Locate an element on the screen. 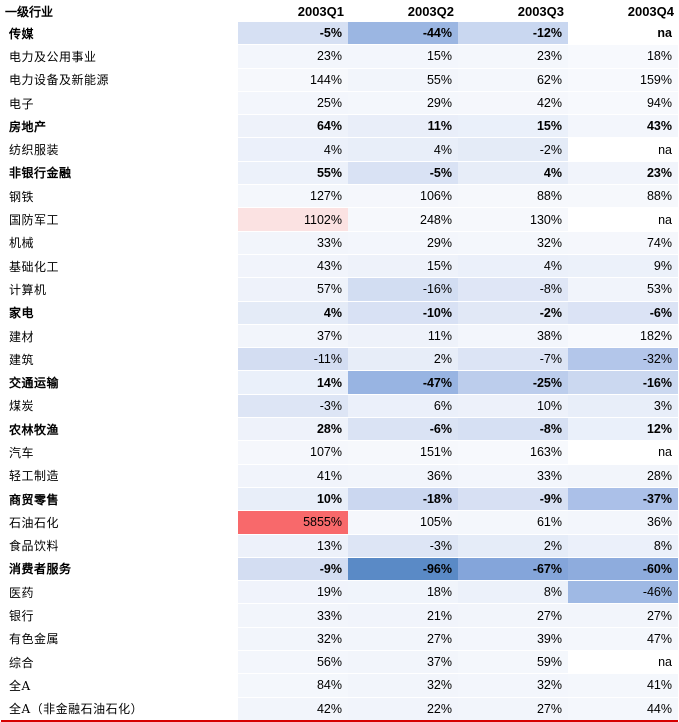 The height and width of the screenshot is (722, 679). header-col-q1: 2003Q1 is located at coordinates (320, 11).